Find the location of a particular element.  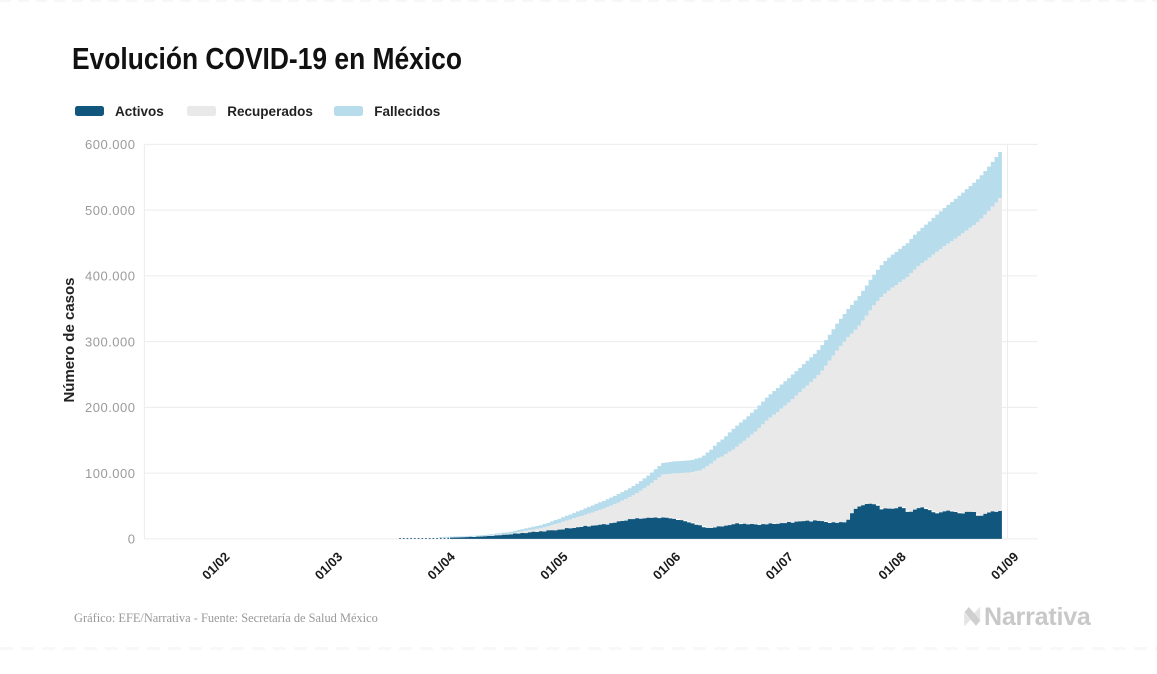

svg-text: 01/06 is located at coordinates (667, 566).